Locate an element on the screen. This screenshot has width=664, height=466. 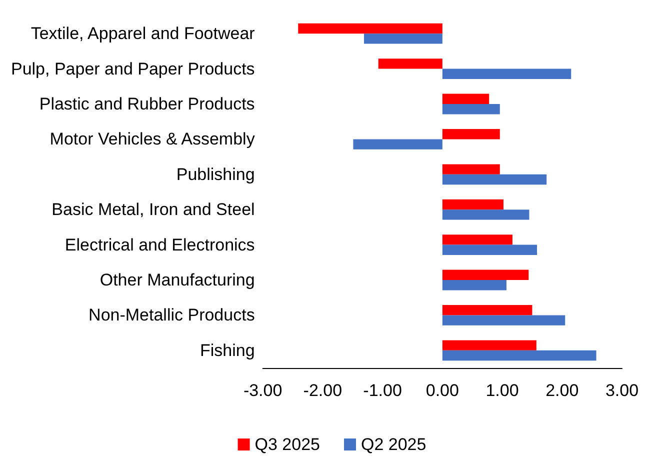
x-tick-label: 1.00 is located at coordinates (502, 390).